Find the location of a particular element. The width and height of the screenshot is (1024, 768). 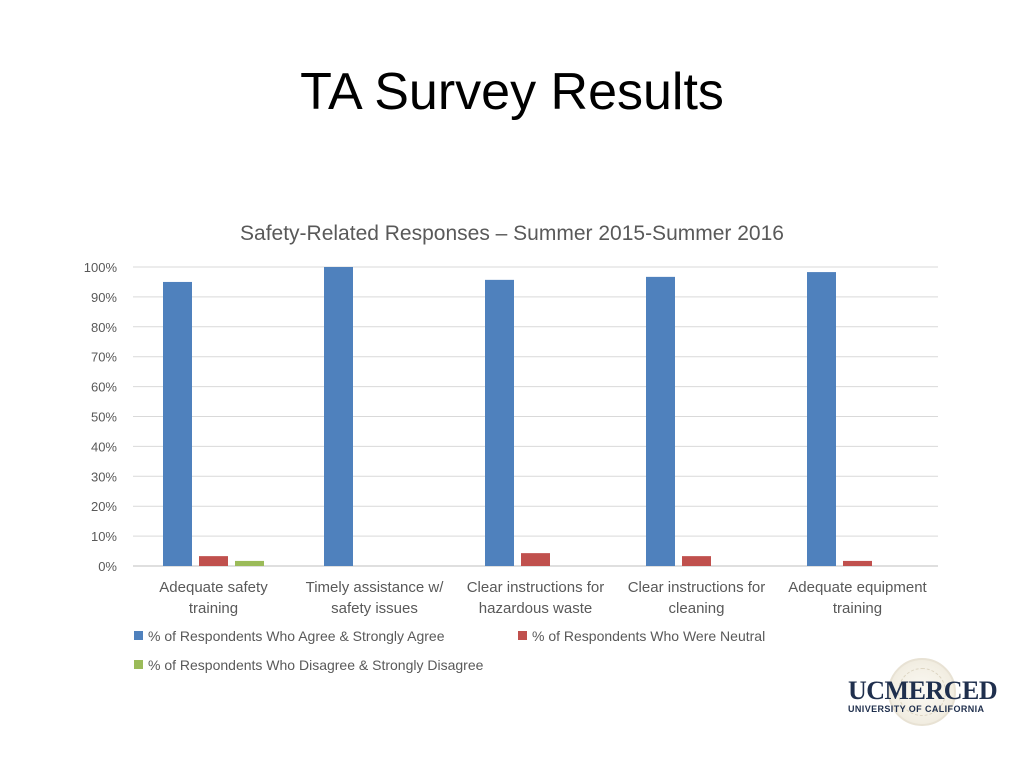

x-tick-label: Adequate equipment is located at coordinates (857, 587).